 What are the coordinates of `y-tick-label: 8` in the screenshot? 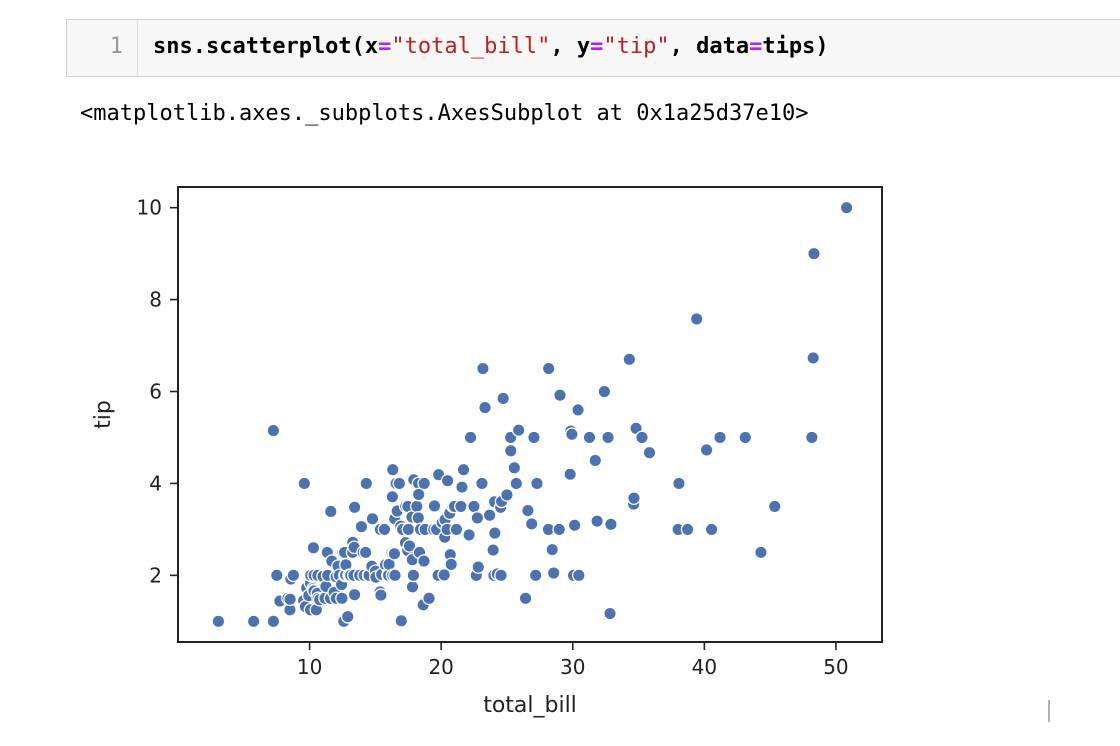 It's located at (155, 300).